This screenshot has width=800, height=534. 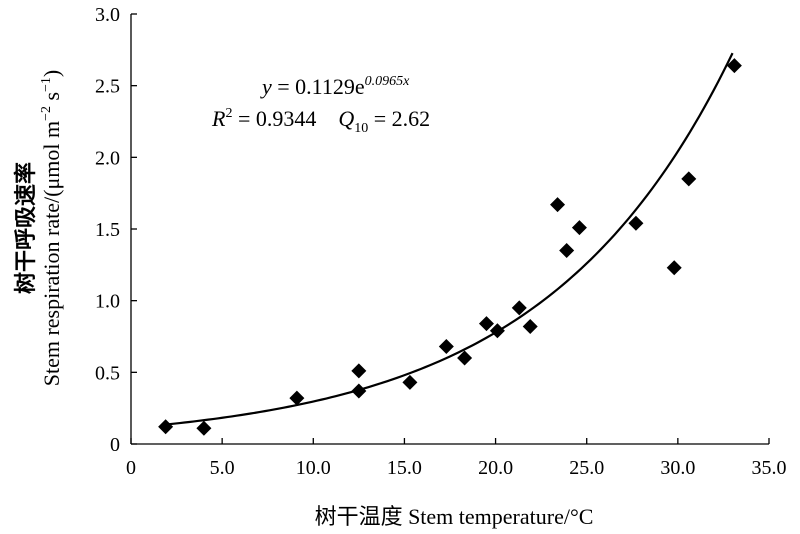 What do you see at coordinates (107, 158) in the screenshot?
I see `y-tick-label: 2.0` at bounding box center [107, 158].